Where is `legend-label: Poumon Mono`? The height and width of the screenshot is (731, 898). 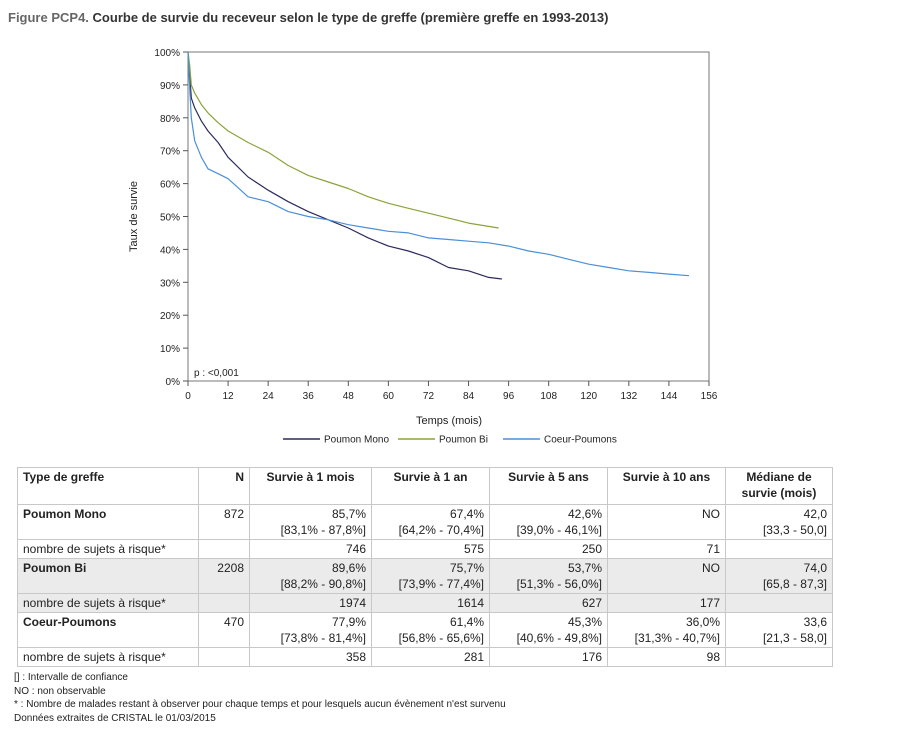 legend-label: Poumon Mono is located at coordinates (356, 440).